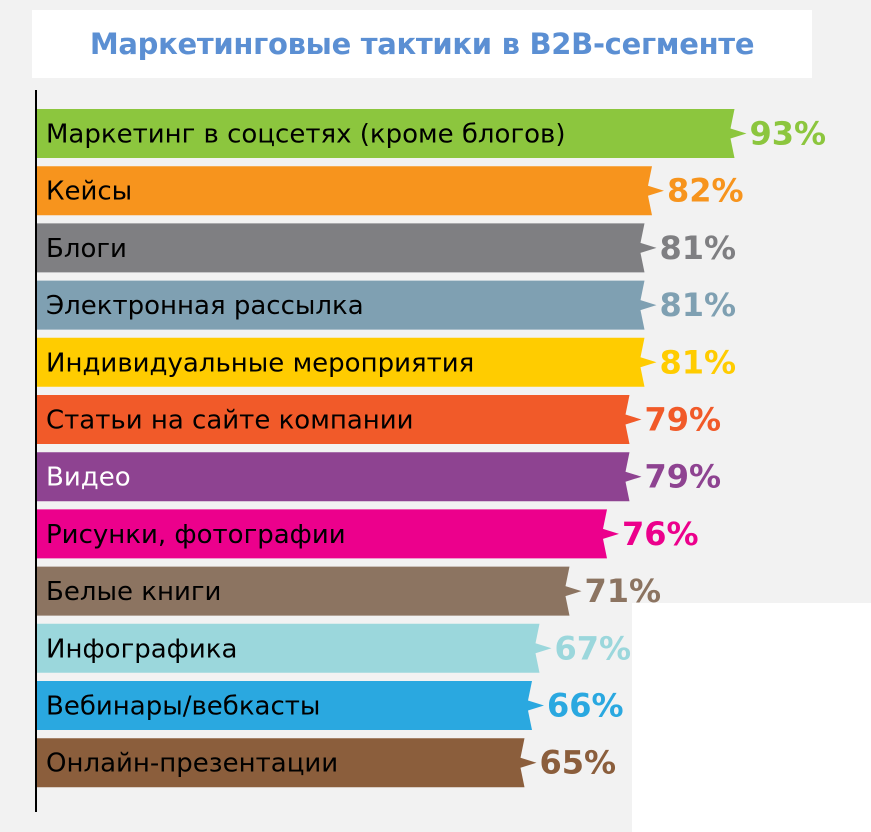 This screenshot has width=871, height=832. What do you see at coordinates (788, 134) in the screenshot?
I see `value-label: 93%` at bounding box center [788, 134].